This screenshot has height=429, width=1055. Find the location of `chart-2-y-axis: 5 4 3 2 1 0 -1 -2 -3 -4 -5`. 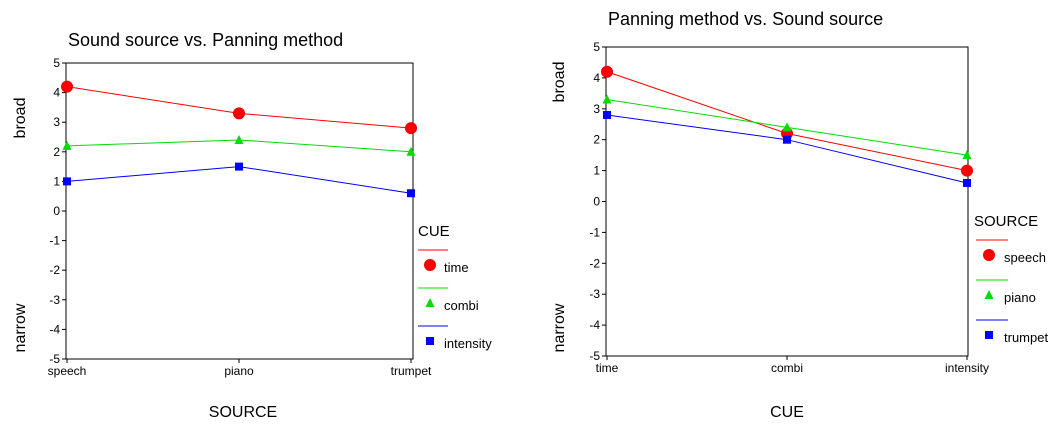

chart-2-y-axis: 5 4 3 2 1 0 -1 -2 -3 -4 -5 is located at coordinates (597, 201).